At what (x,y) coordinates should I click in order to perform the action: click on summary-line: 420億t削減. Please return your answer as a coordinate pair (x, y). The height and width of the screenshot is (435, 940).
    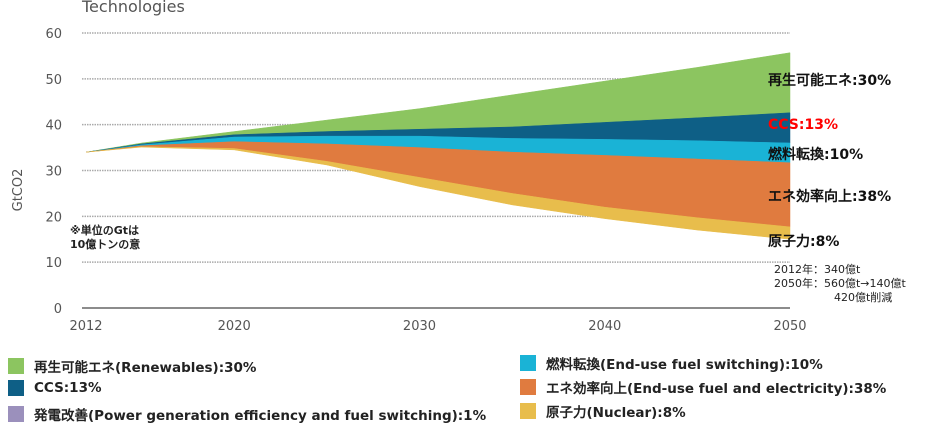
    Looking at the image, I should click on (863, 297).